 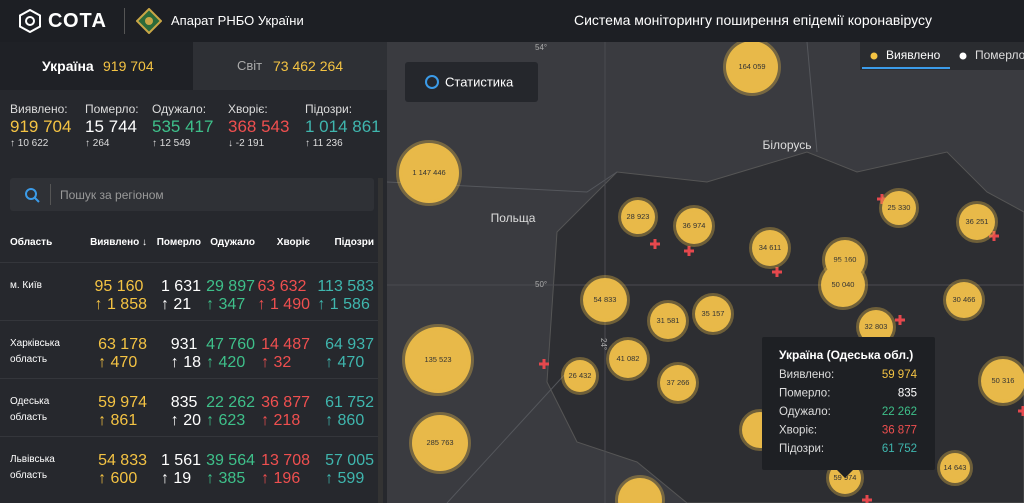 What do you see at coordinates (349, 470) in the screenshot?
I see `cell: 57 005599` at bounding box center [349, 470].